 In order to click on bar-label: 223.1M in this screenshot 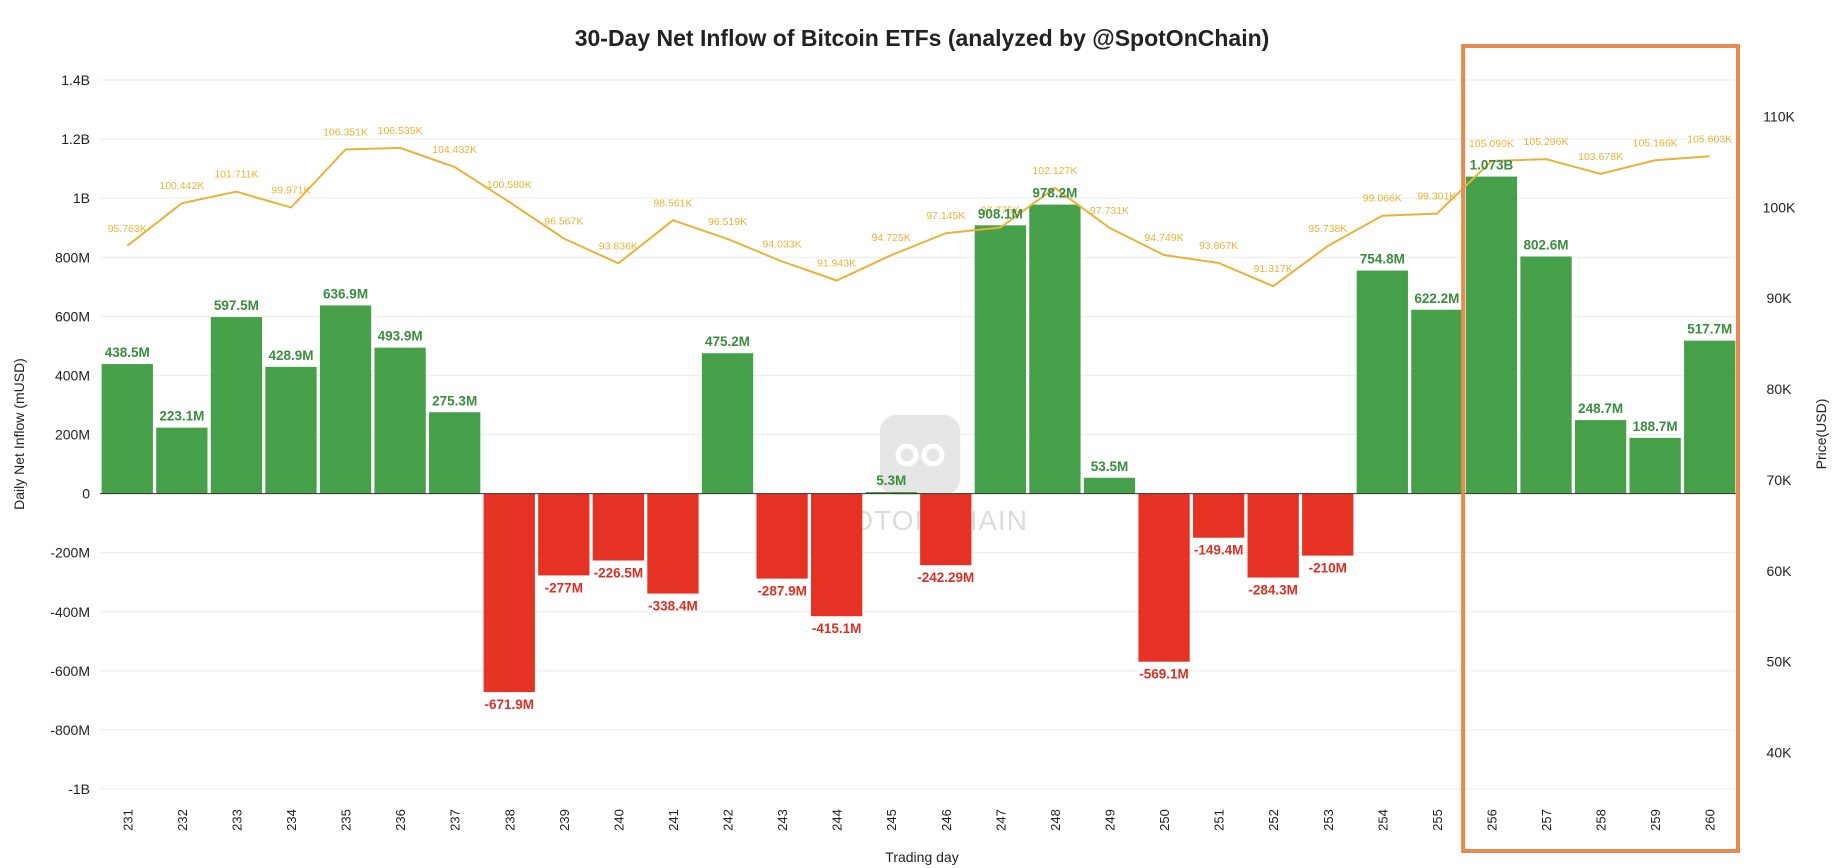, I will do `click(181, 416)`.